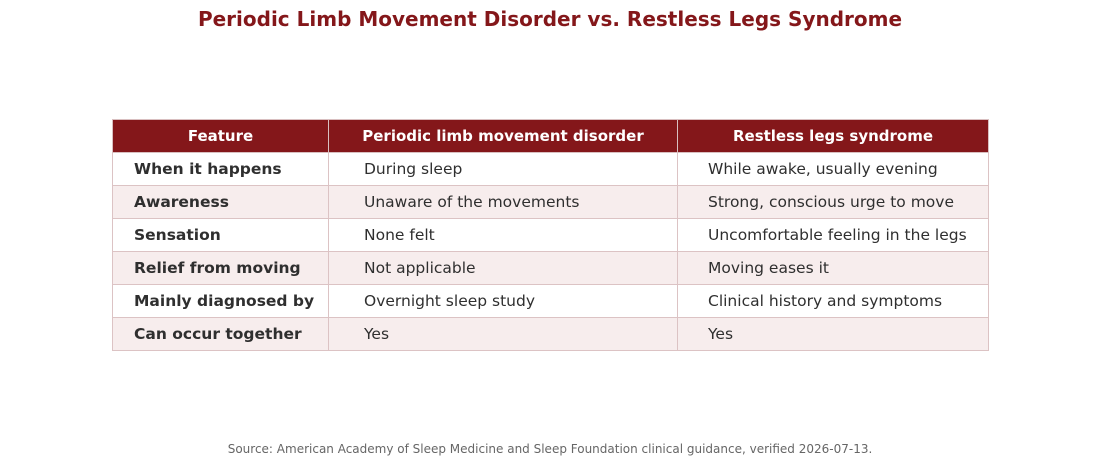  Describe the element at coordinates (833, 169) in the screenshot. I see `row-rls-value: While awake, usually evening` at that location.